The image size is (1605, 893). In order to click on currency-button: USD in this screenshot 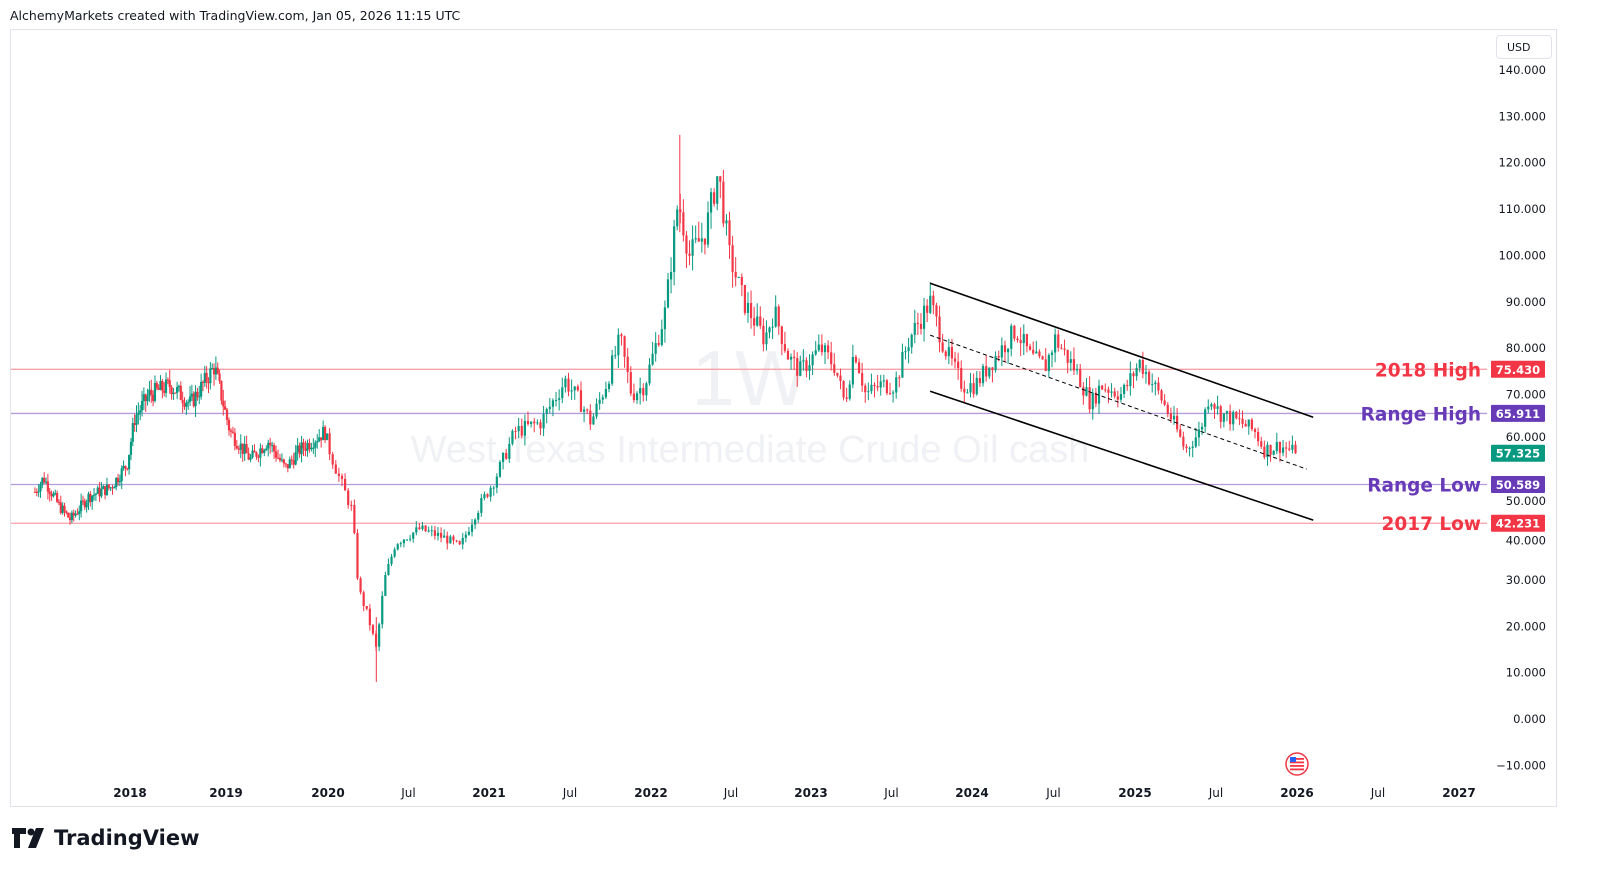, I will do `click(1524, 47)`.